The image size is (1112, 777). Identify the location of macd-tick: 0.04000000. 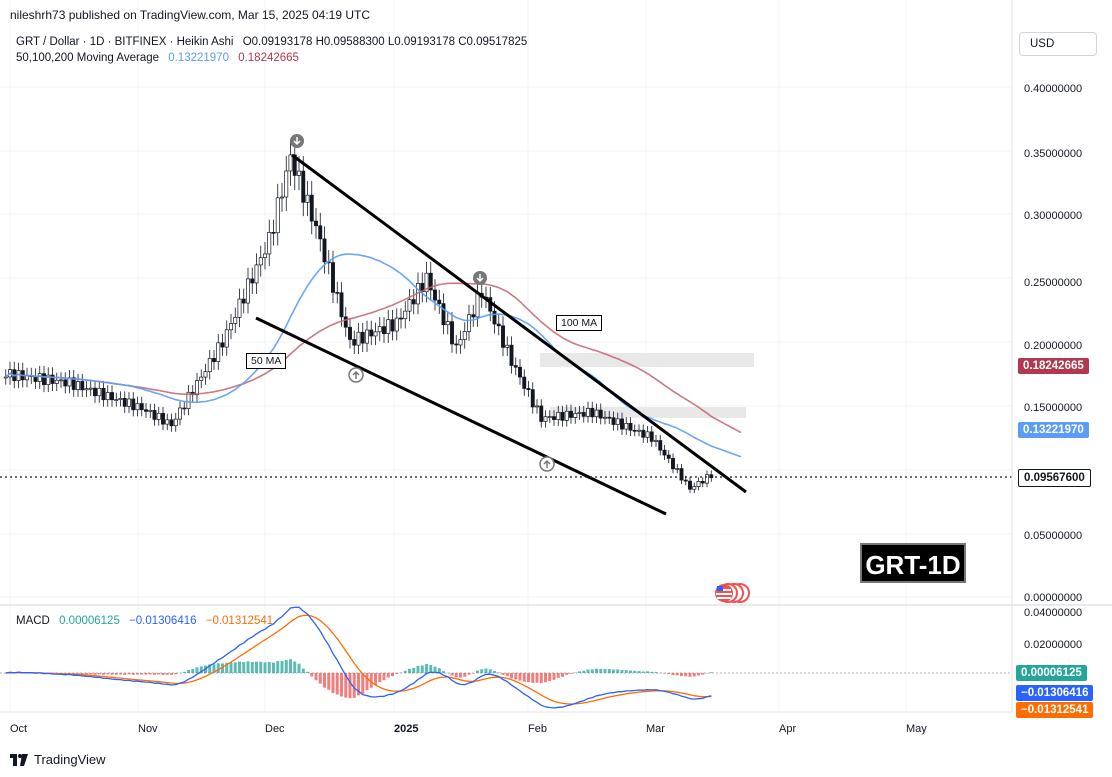
(1053, 613).